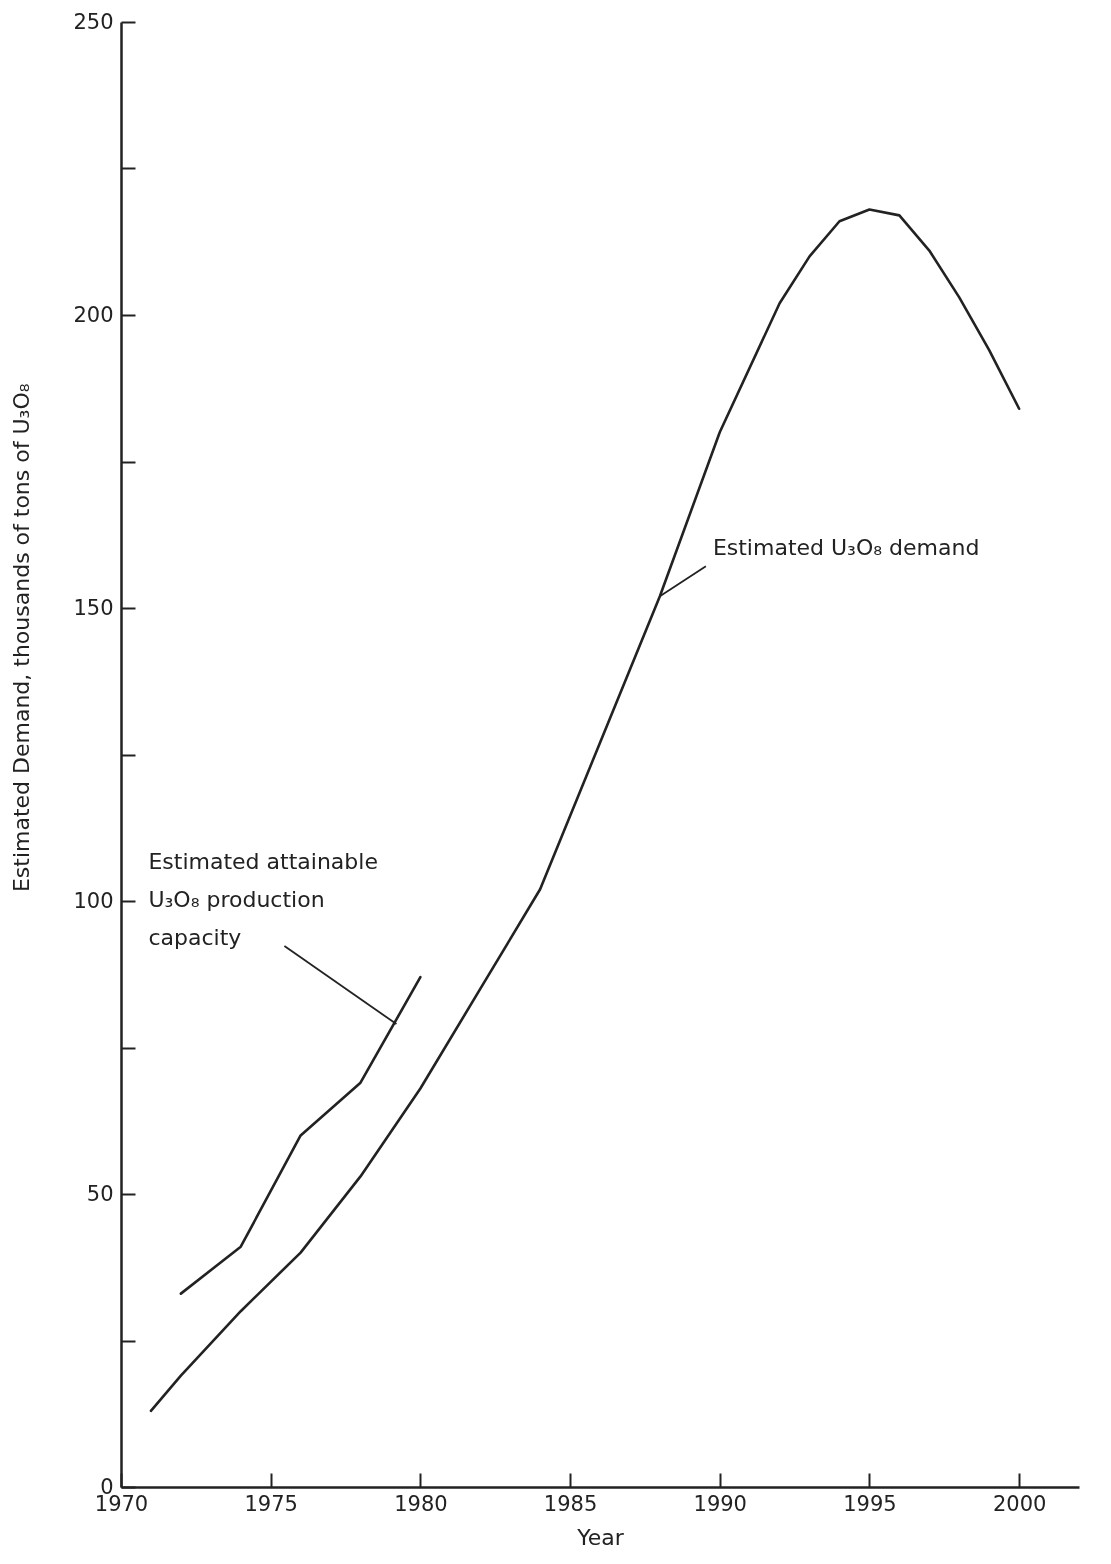 The image size is (1111, 1564). I want to click on x-tick-label: 1975, so click(271, 1503).